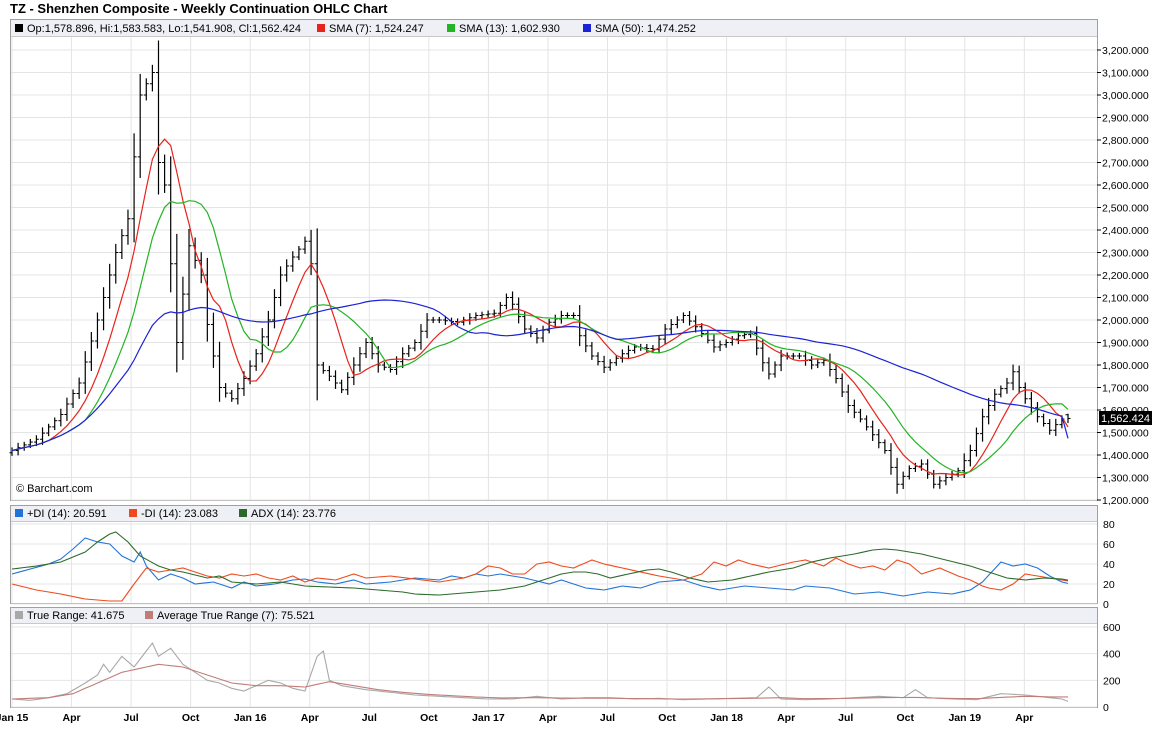  I want to click on true-range-line, so click(540, 671).